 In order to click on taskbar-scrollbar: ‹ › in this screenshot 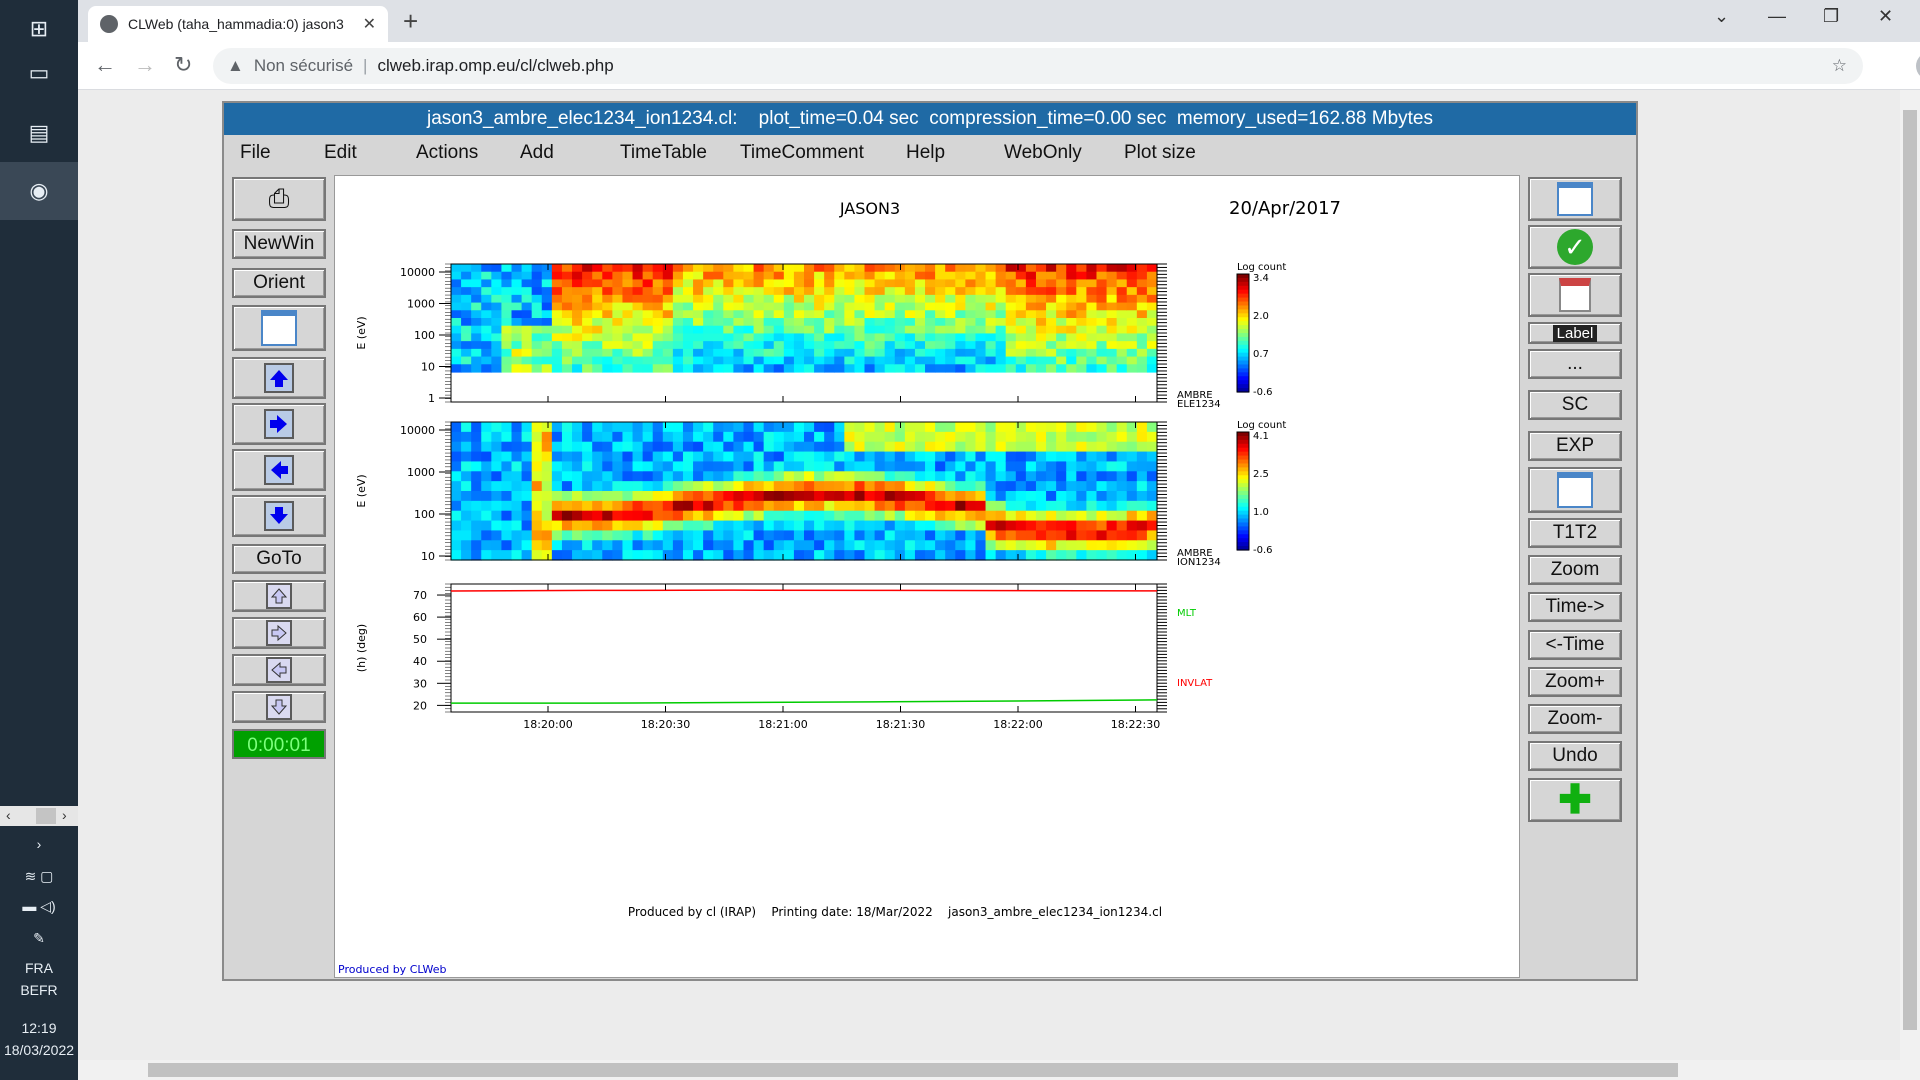, I will do `click(39, 816)`.